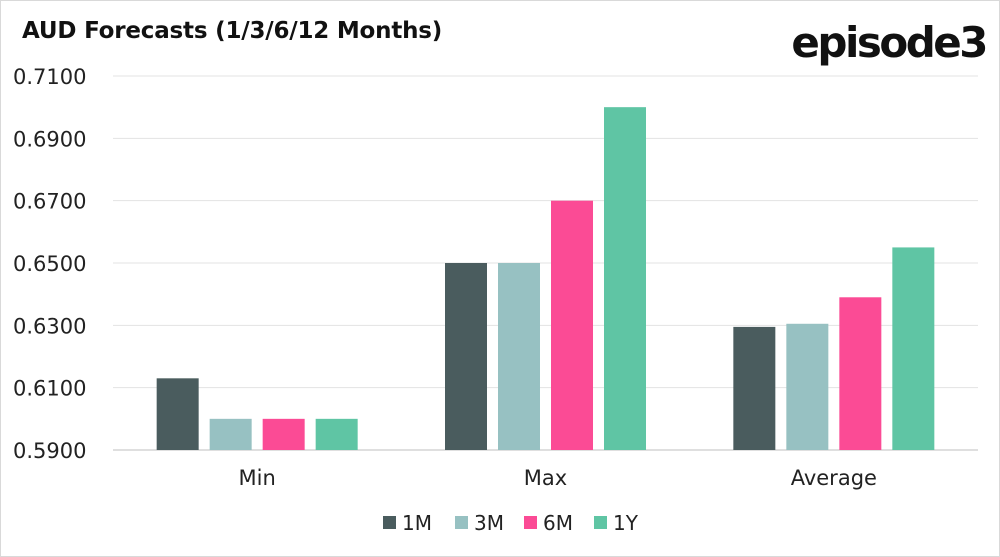 The width and height of the screenshot is (1000, 557). I want to click on brand-logo: episode3, so click(889, 42).